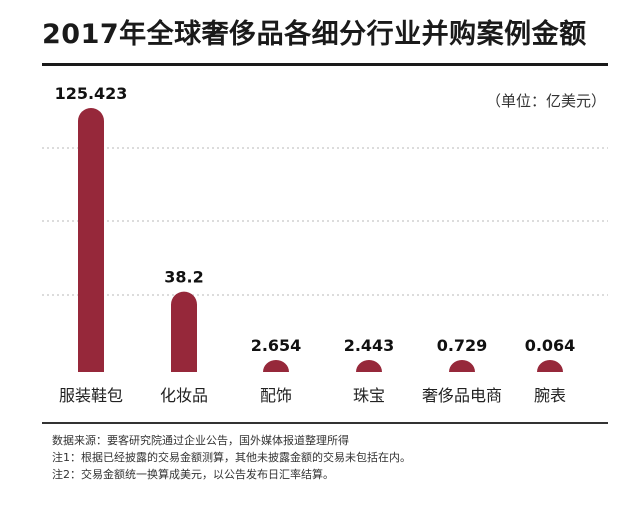  What do you see at coordinates (325, 423) in the screenshot?
I see `chart-baseline` at bounding box center [325, 423].